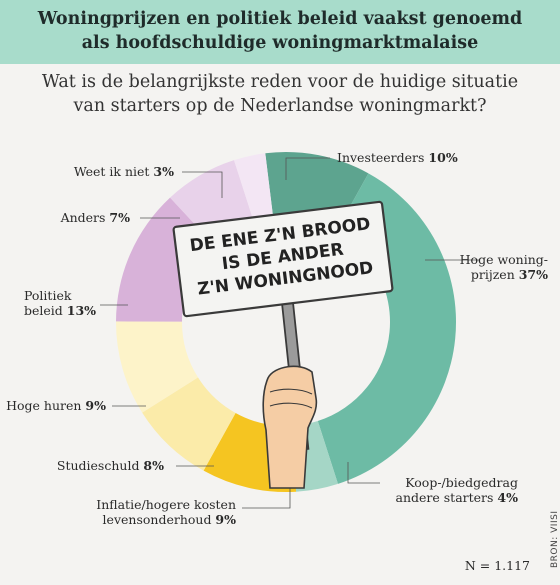 The height and width of the screenshot is (585, 560). What do you see at coordinates (85, 217) in the screenshot?
I see `label-7-line-0: Anders` at bounding box center [85, 217].